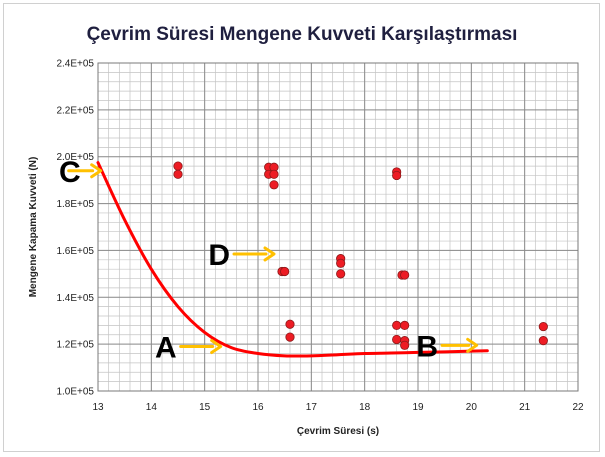 The width and height of the screenshot is (605, 457). Describe the element at coordinates (312, 407) in the screenshot. I see `x-tick-label: 17` at that location.